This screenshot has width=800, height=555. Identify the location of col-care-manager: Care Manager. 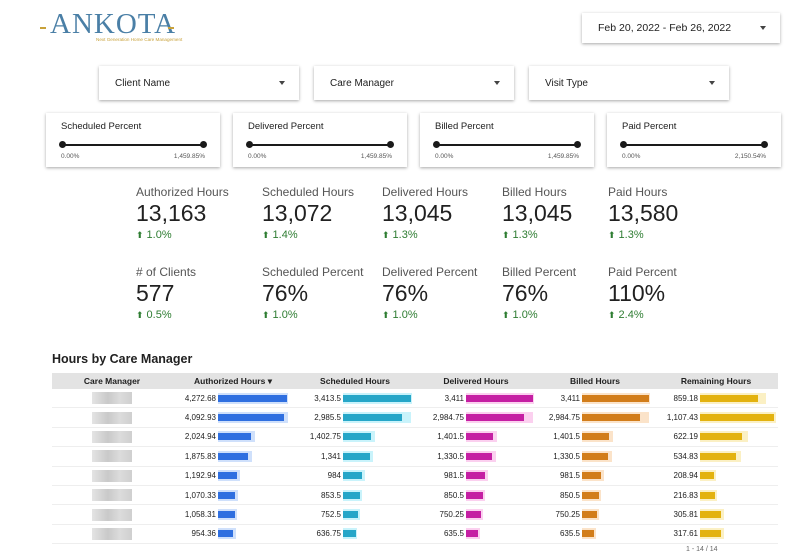
(112, 381).